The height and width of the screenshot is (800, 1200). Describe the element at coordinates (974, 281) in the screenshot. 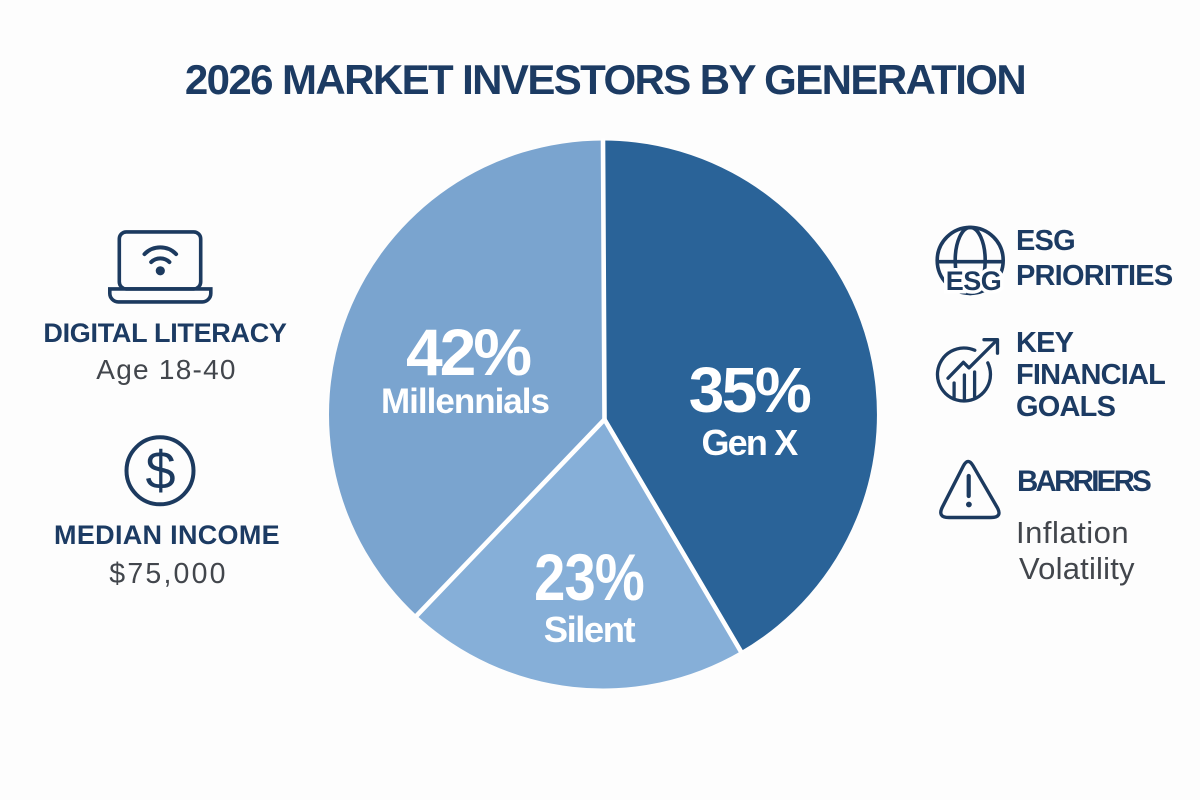

I see `svg-text: ESG` at that location.